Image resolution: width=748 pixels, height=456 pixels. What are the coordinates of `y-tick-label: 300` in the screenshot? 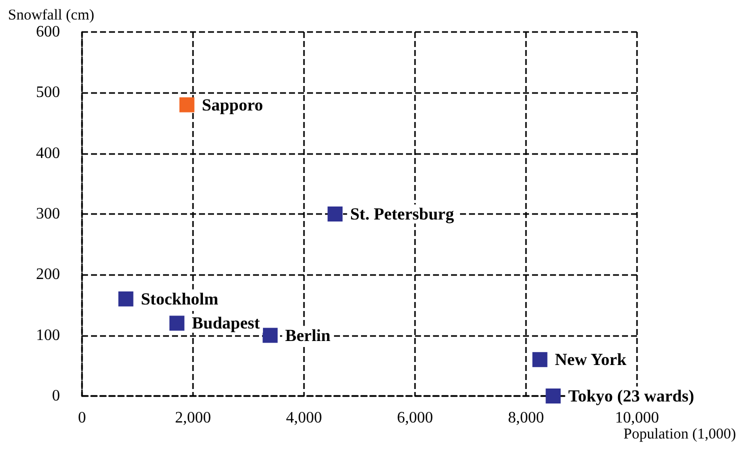 It's located at (48, 214).